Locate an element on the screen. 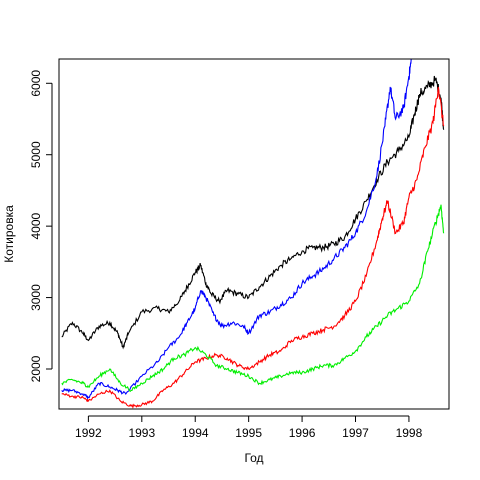 The image size is (480, 480). y-tick-label: 6000 is located at coordinates (36, 83).